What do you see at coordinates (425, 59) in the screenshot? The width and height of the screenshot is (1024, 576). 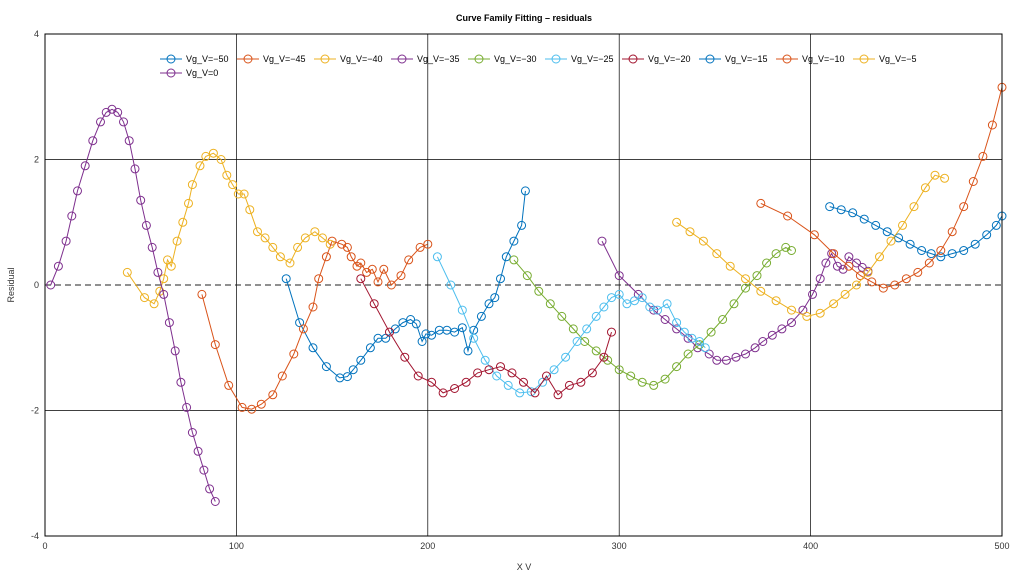 I see `legend-item: Vg_V=−35` at bounding box center [425, 59].